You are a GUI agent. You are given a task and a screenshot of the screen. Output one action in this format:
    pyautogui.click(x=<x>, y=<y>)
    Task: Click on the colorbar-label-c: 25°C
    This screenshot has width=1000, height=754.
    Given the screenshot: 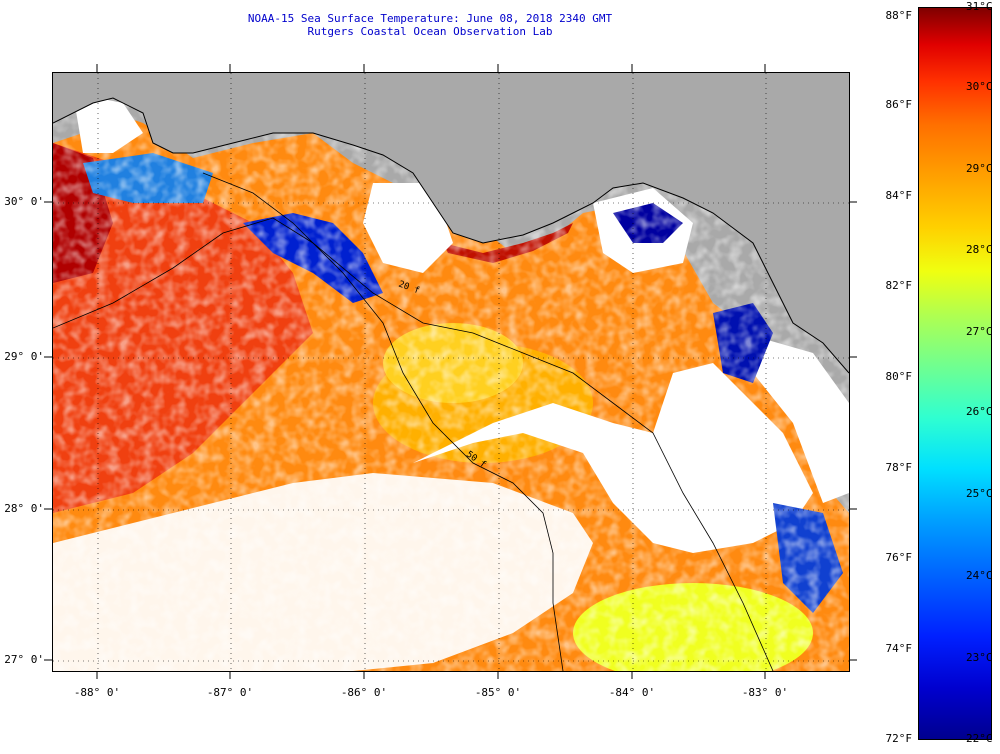 What is the action you would take?
    pyautogui.click(x=979, y=493)
    